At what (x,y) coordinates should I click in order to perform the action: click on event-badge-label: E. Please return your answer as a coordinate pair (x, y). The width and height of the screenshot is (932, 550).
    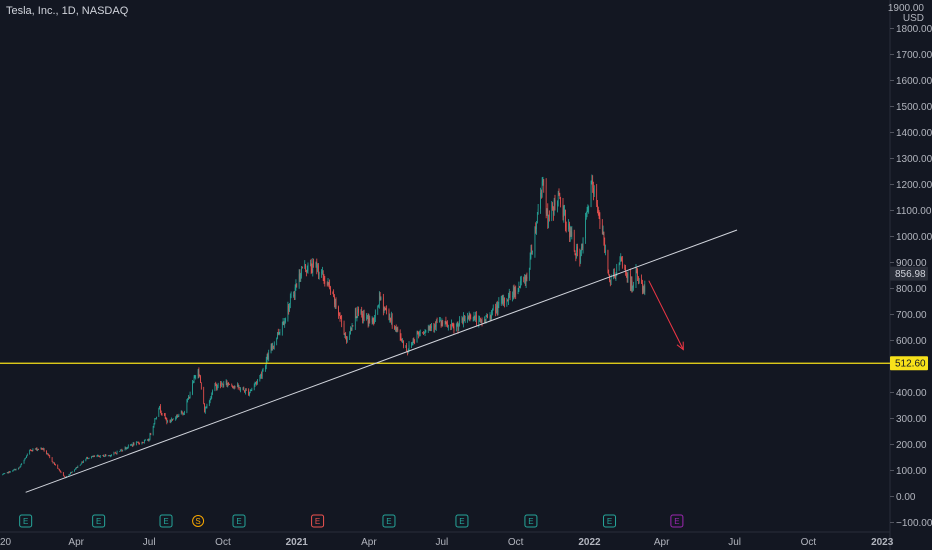
    Looking at the image, I should click on (317, 521).